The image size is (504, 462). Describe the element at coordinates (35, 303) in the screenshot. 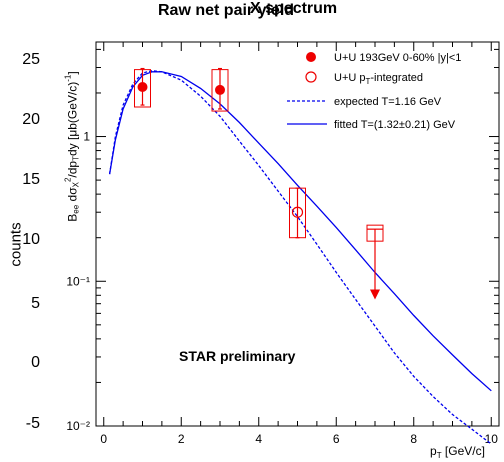

I see `outer-y-tick: 5` at that location.